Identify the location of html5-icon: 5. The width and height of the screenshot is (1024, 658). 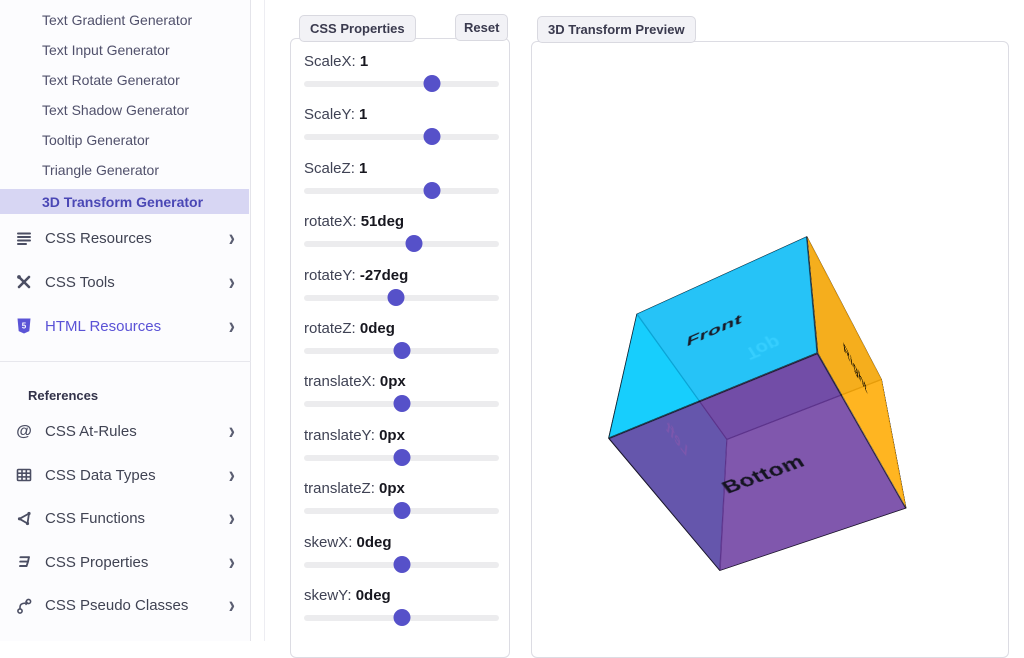
(24, 326).